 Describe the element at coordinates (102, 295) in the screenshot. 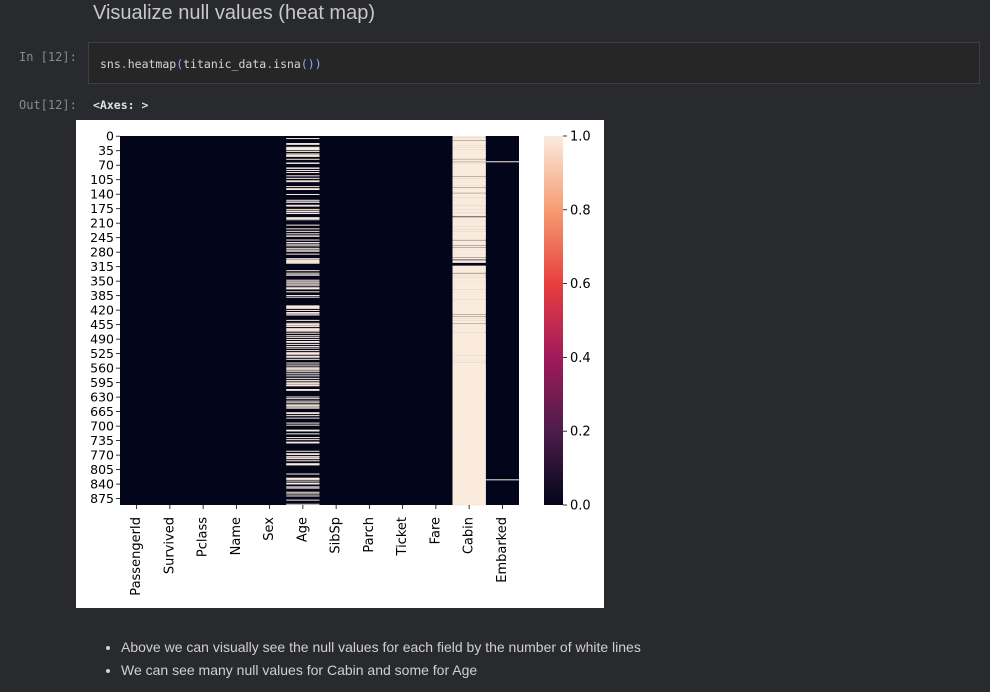

I see `row-tick-label: 385` at that location.